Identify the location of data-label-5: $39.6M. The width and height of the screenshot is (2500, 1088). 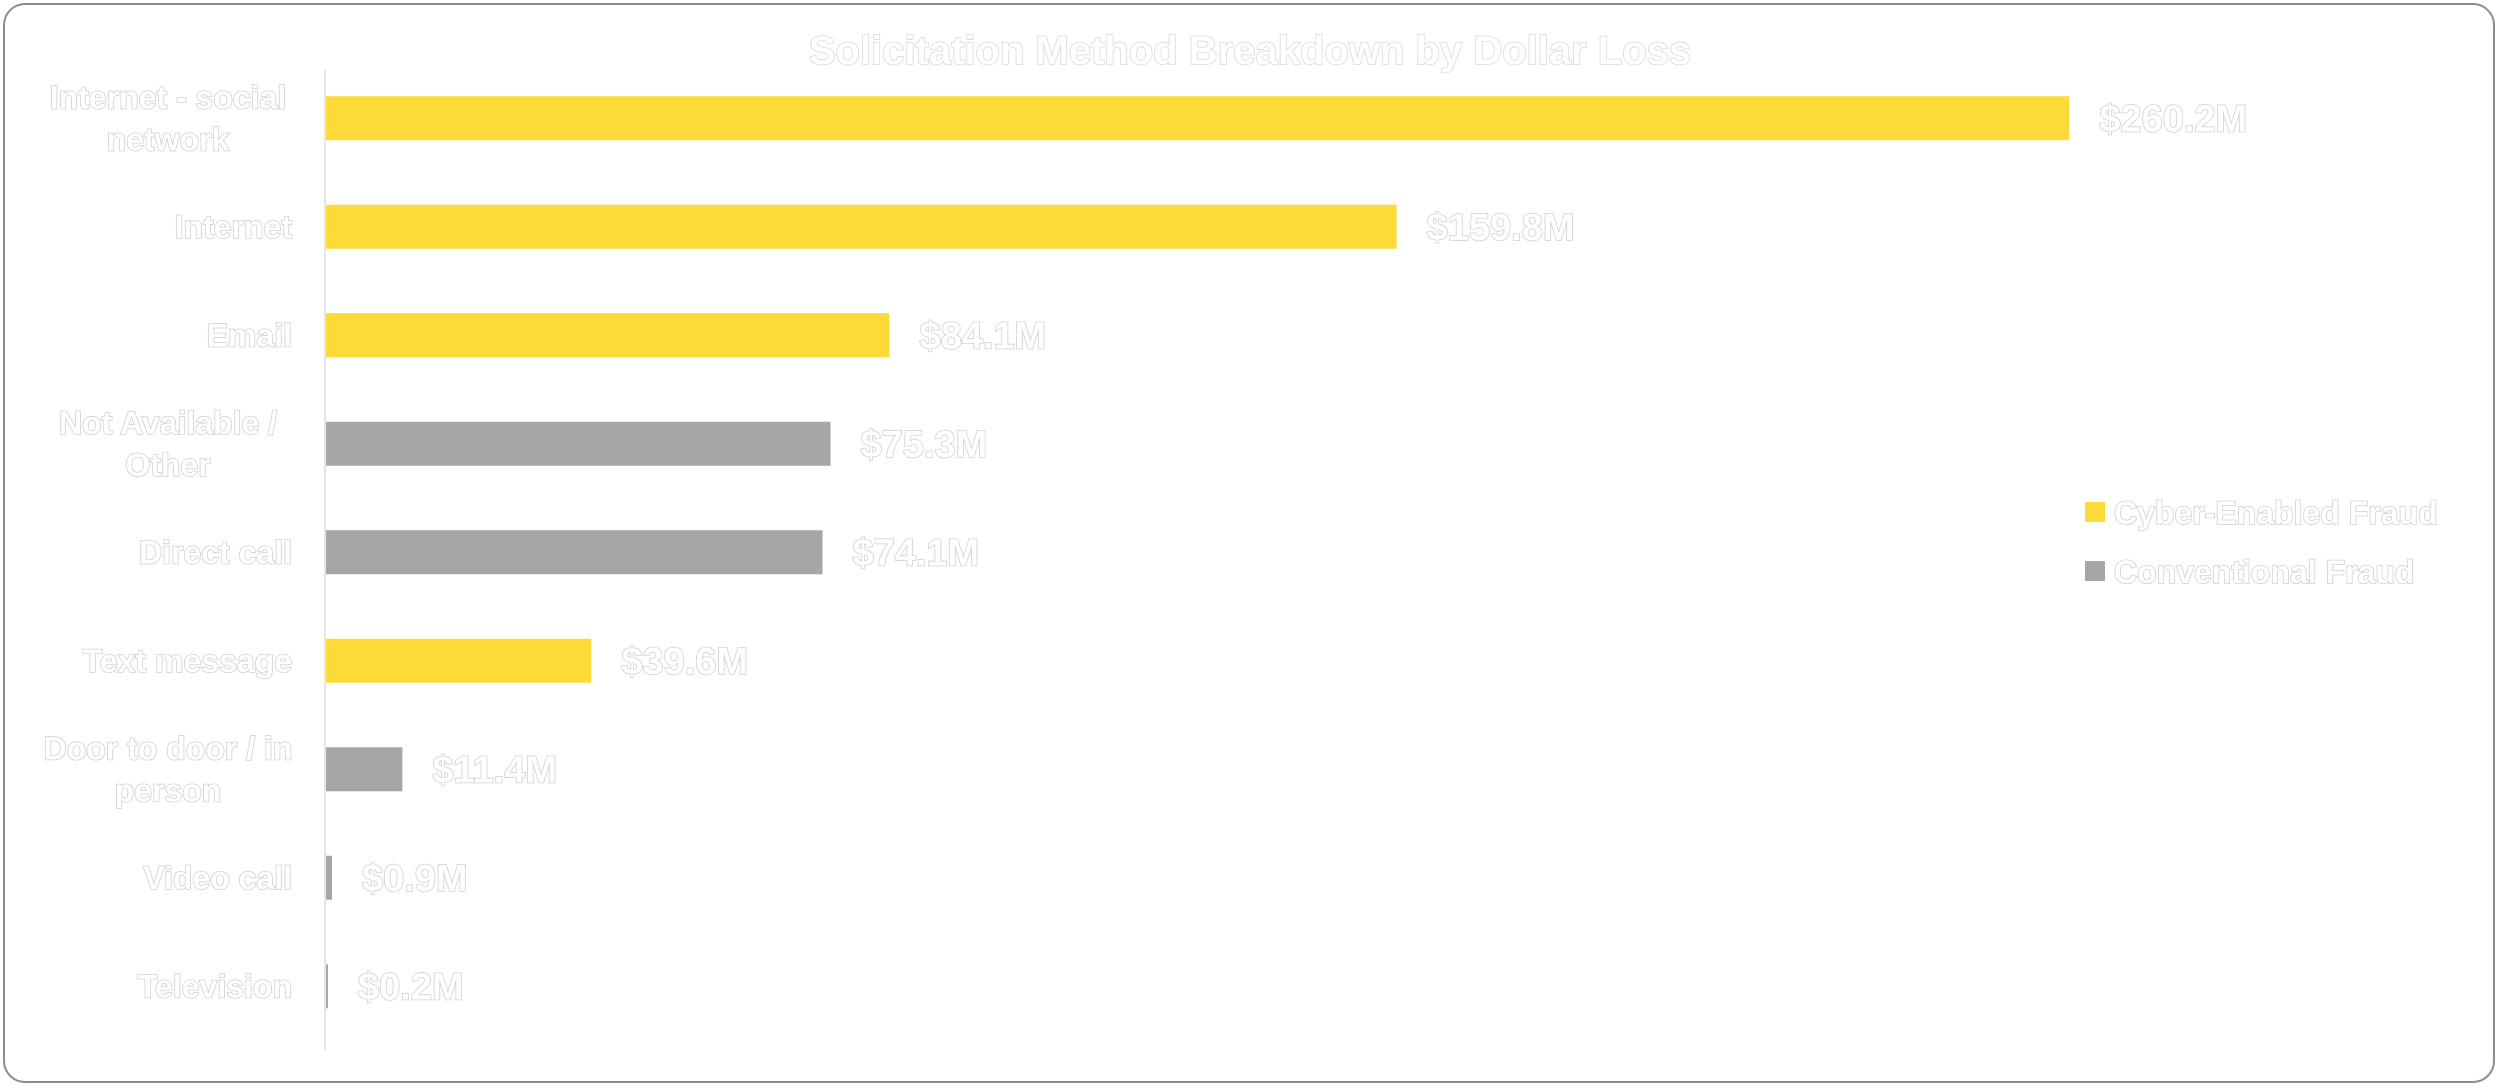
(684, 662).